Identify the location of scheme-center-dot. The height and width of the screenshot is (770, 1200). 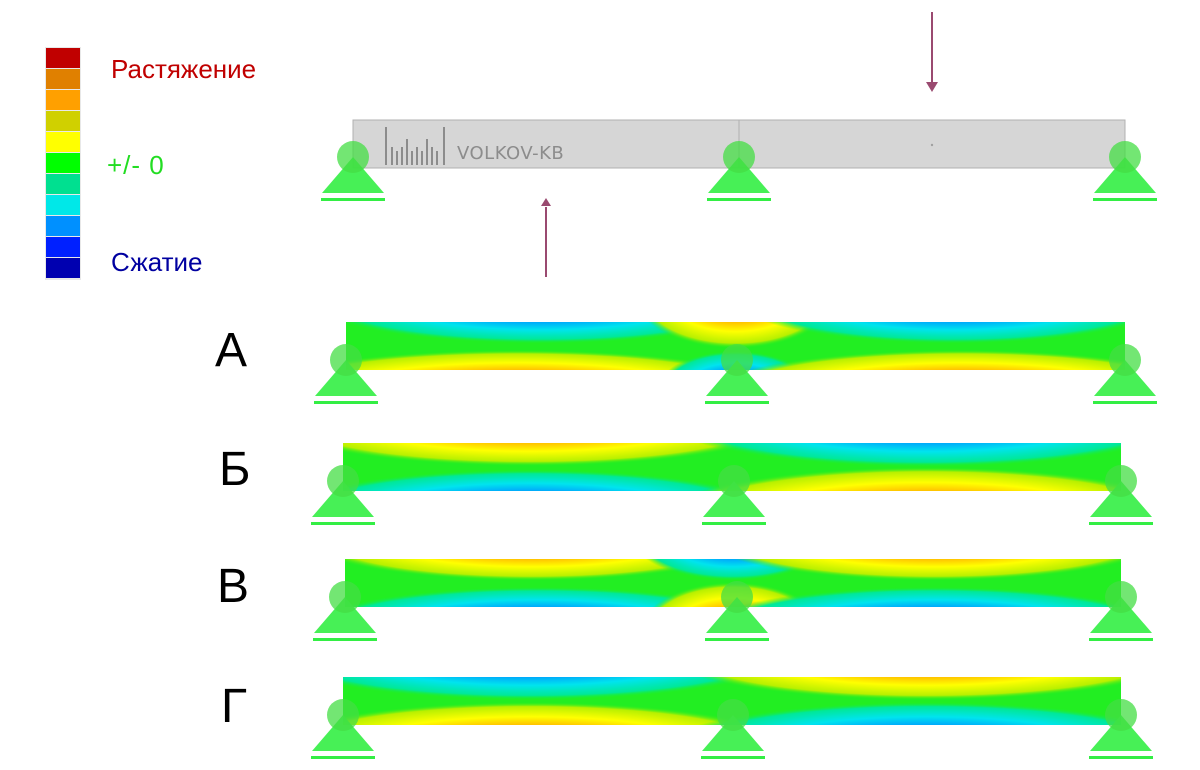
(932, 145).